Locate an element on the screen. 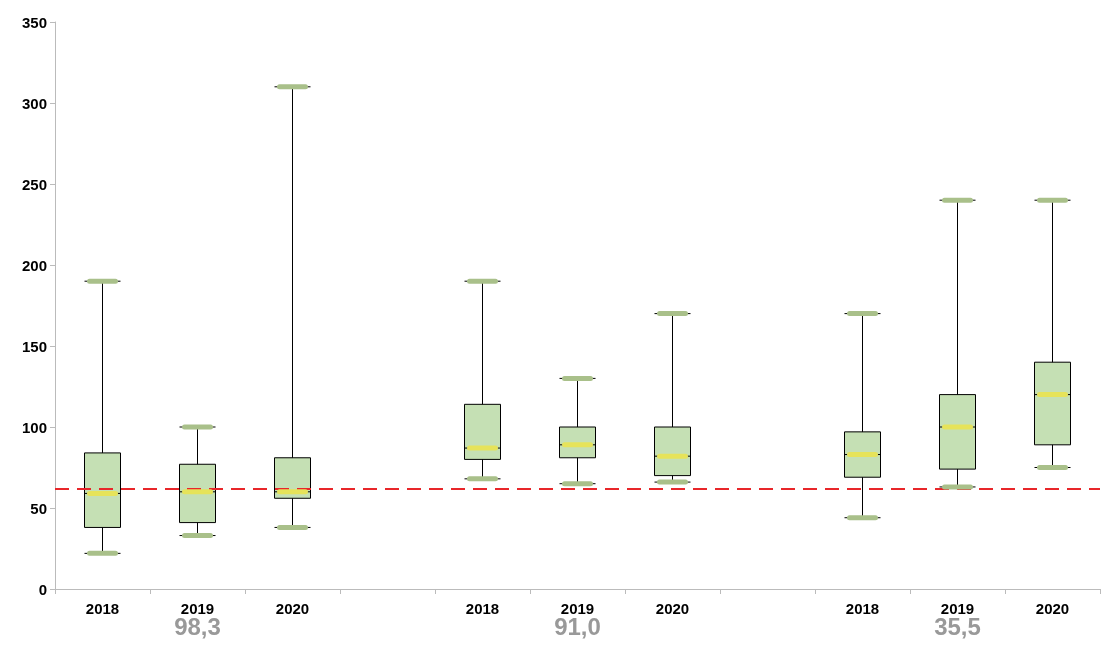 Image resolution: width=1108 pixels, height=651 pixels. y-tick-label: 150 is located at coordinates (34, 346).